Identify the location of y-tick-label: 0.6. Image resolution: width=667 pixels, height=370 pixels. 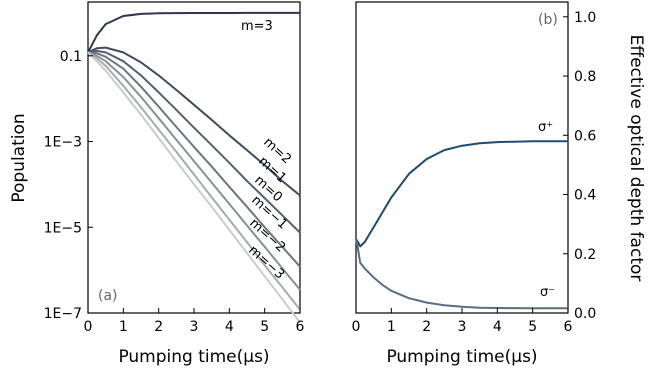
(585, 136).